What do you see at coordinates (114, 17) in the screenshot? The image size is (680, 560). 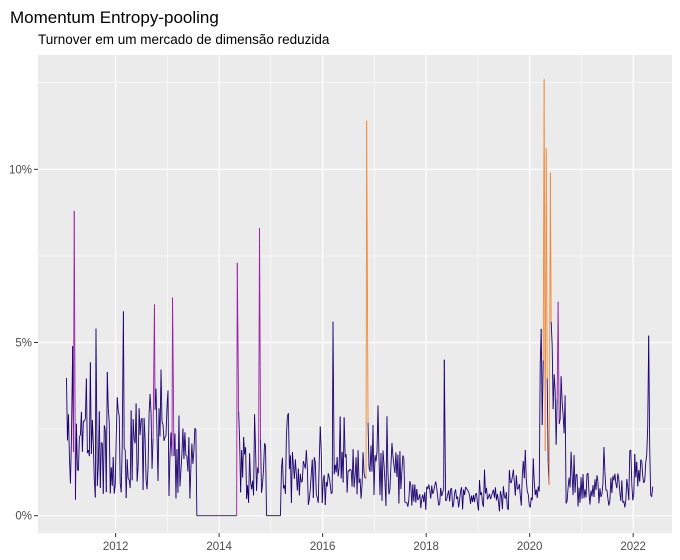 I see `chart-title: Momentum Entropy-pooling` at bounding box center [114, 17].